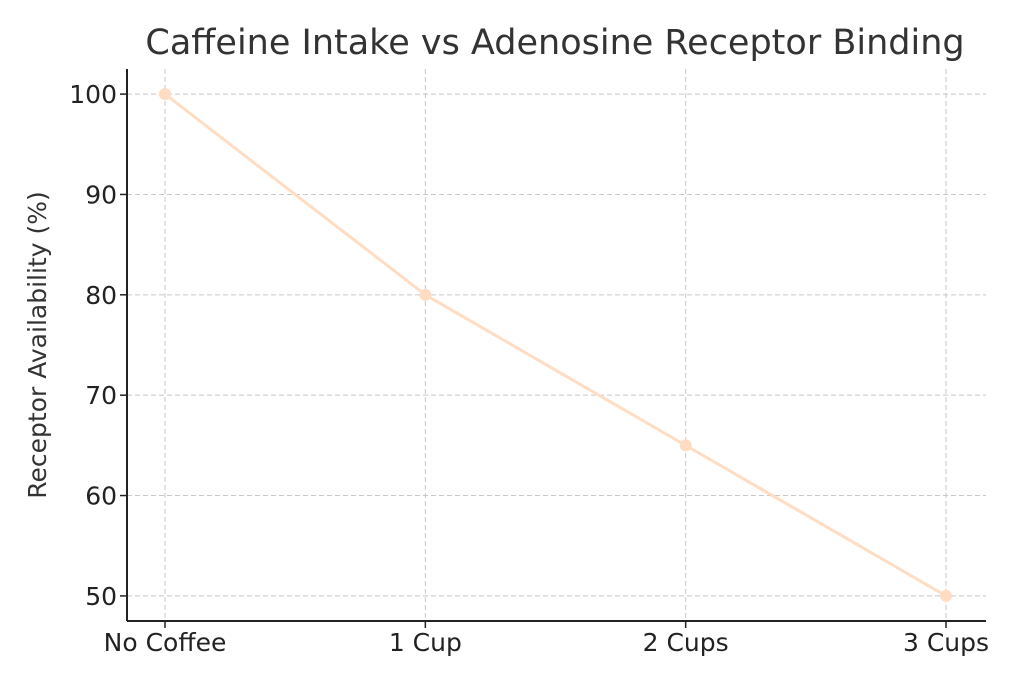  I want to click on x-tick-label: No Coffee, so click(165, 642).